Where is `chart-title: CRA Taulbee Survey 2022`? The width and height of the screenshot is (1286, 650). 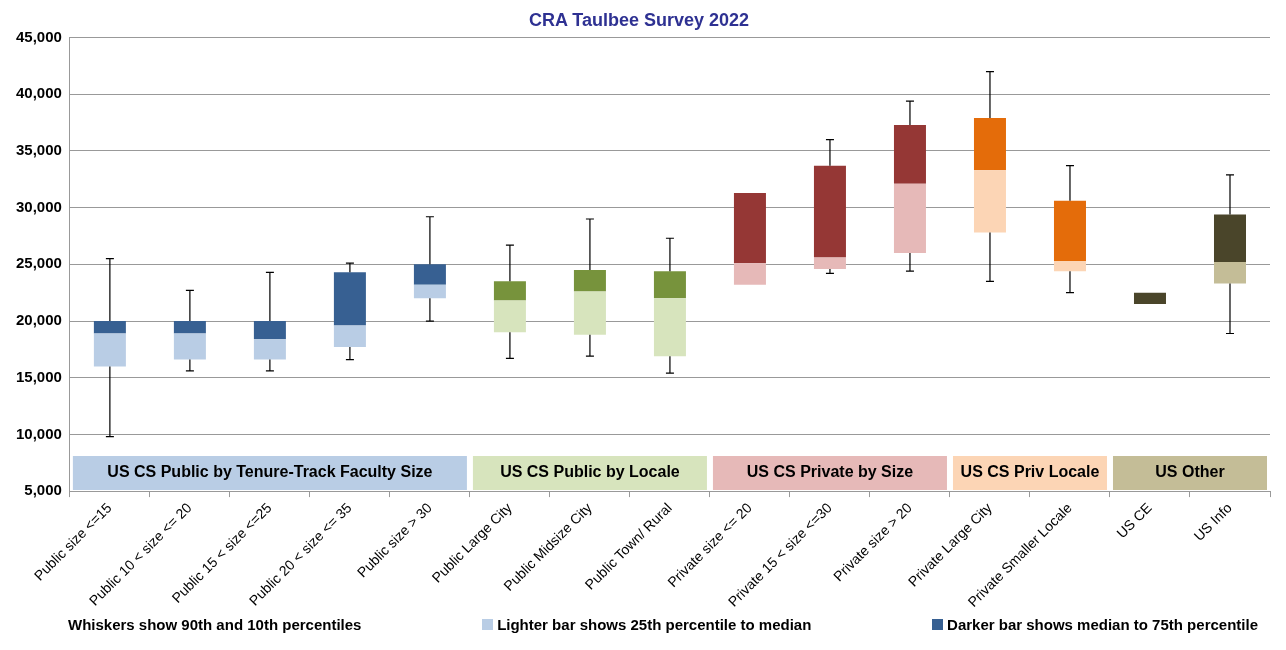 chart-title: CRA Taulbee Survey 2022 is located at coordinates (639, 19).